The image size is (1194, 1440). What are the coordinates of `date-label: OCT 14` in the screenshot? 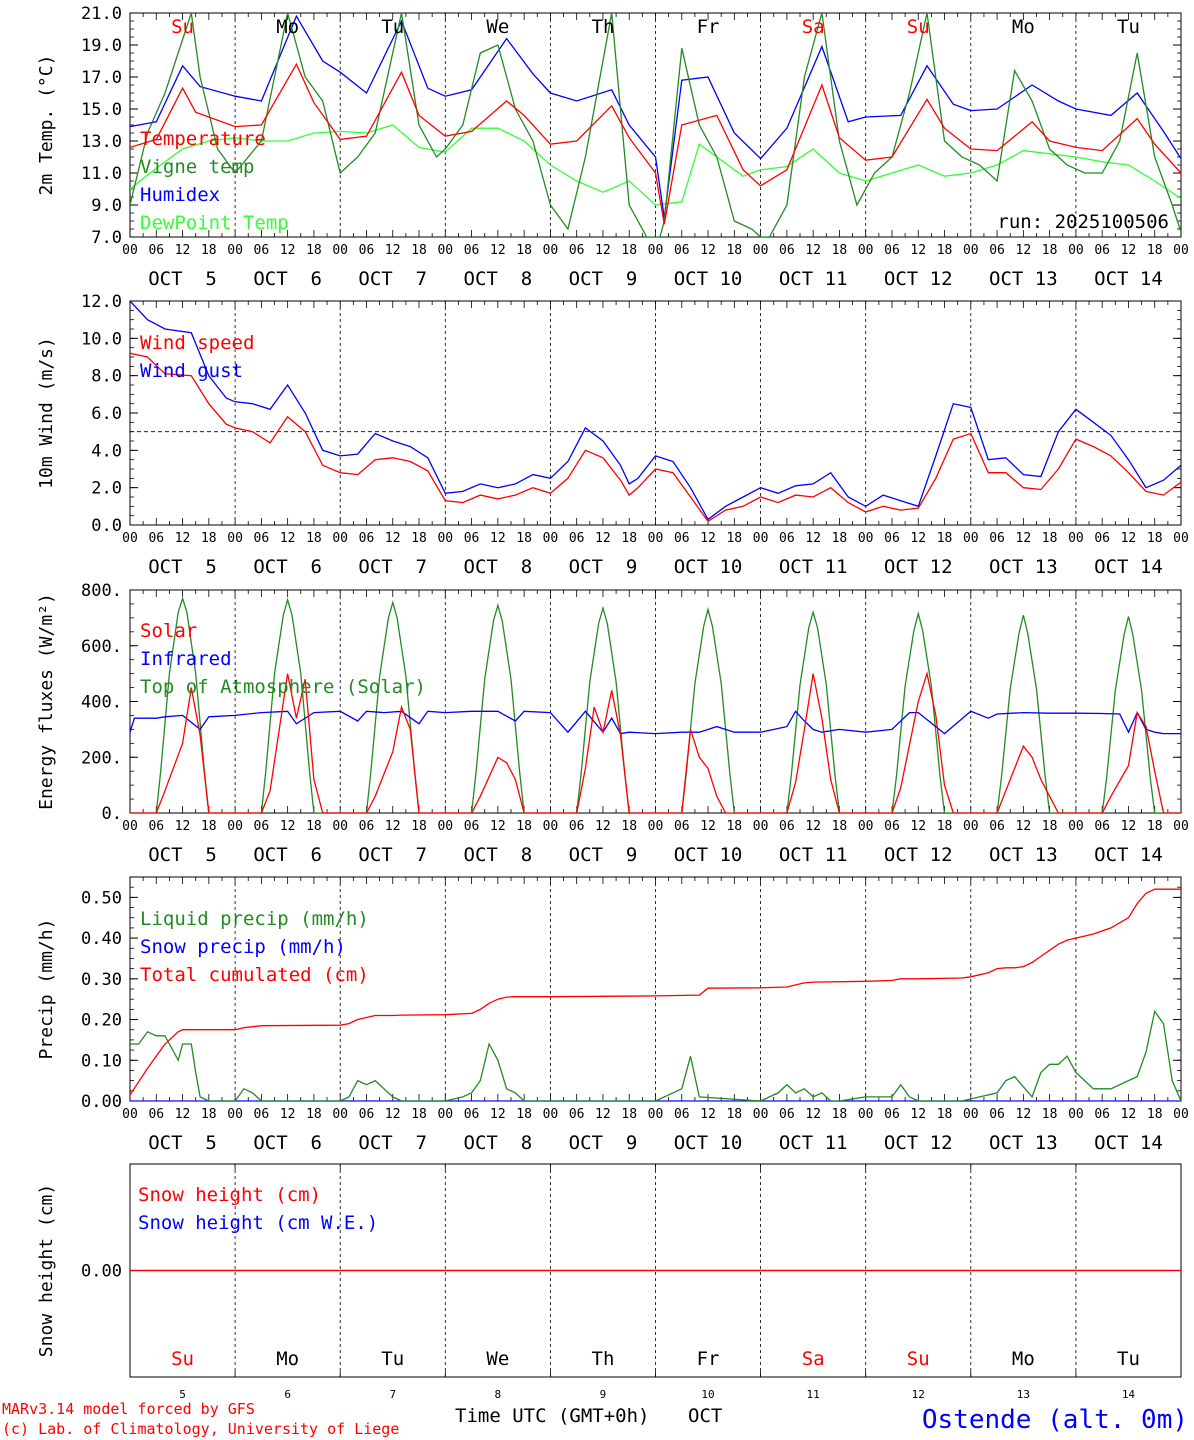 It's located at (1128, 1143).